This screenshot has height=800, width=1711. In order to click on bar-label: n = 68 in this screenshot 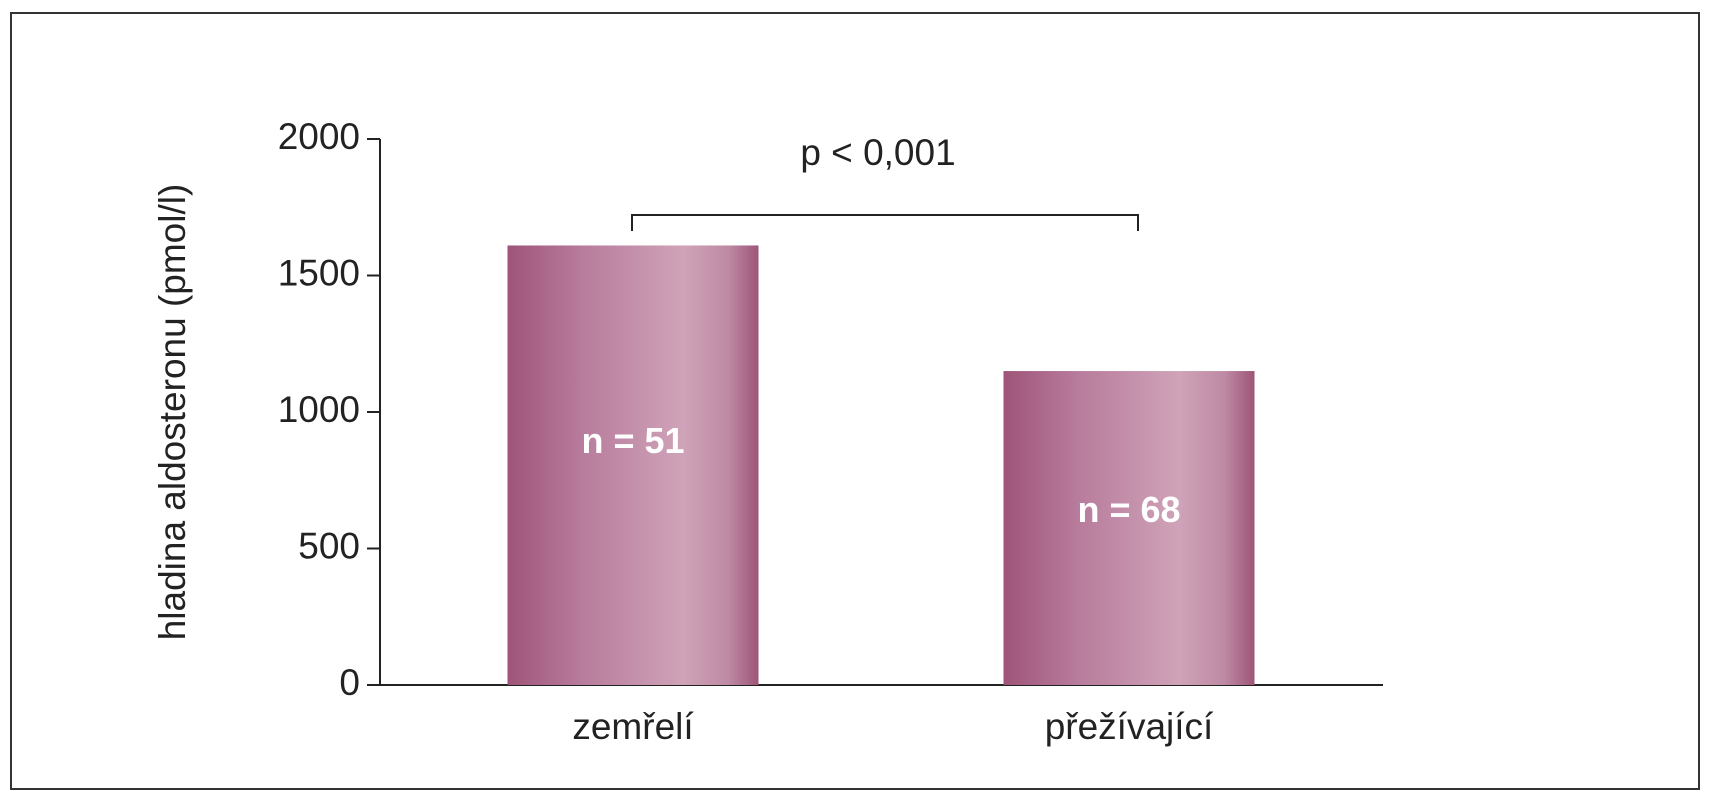, I will do `click(1128, 509)`.